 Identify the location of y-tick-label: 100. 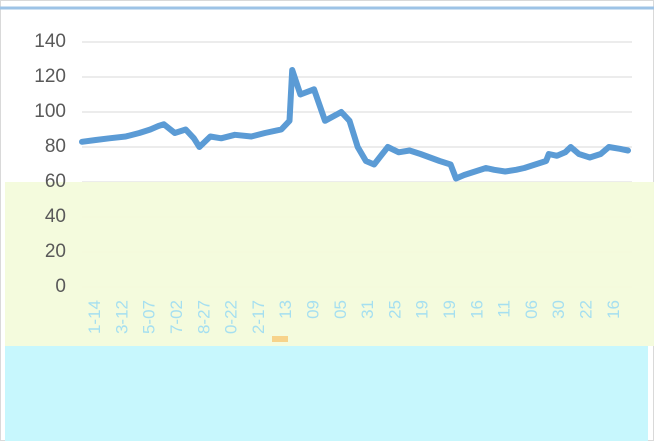
(50, 111).